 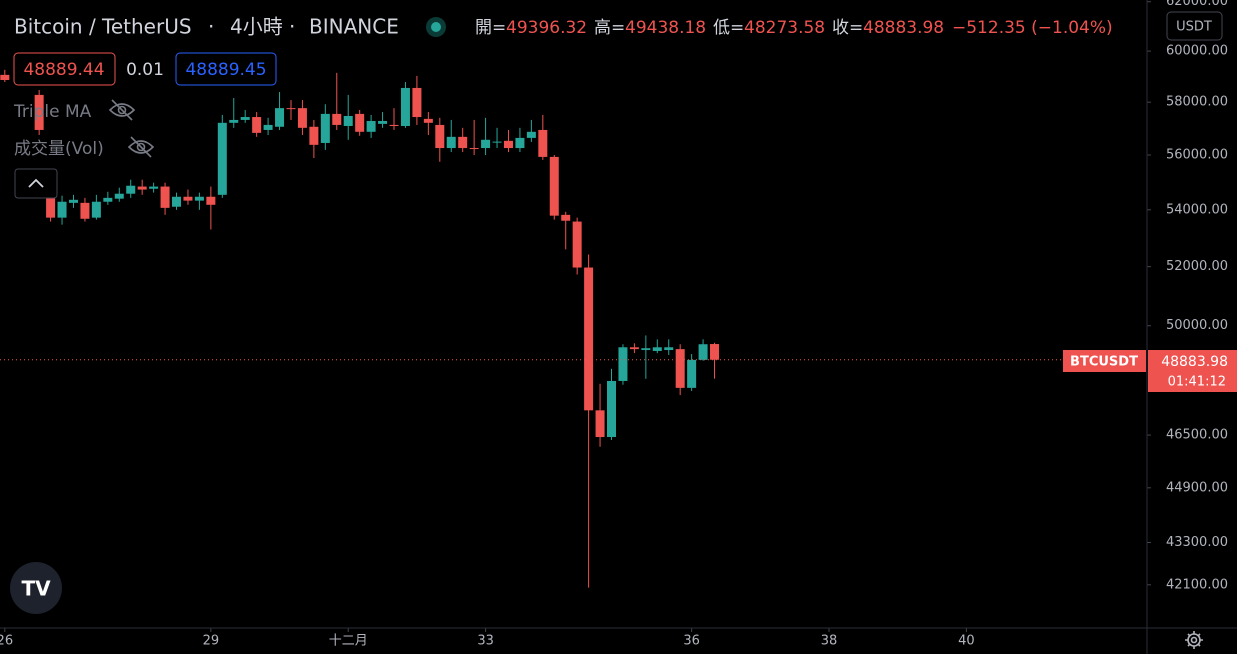 I want to click on symbol-title: Bitcoin / TetherUS, so click(x=103, y=27).